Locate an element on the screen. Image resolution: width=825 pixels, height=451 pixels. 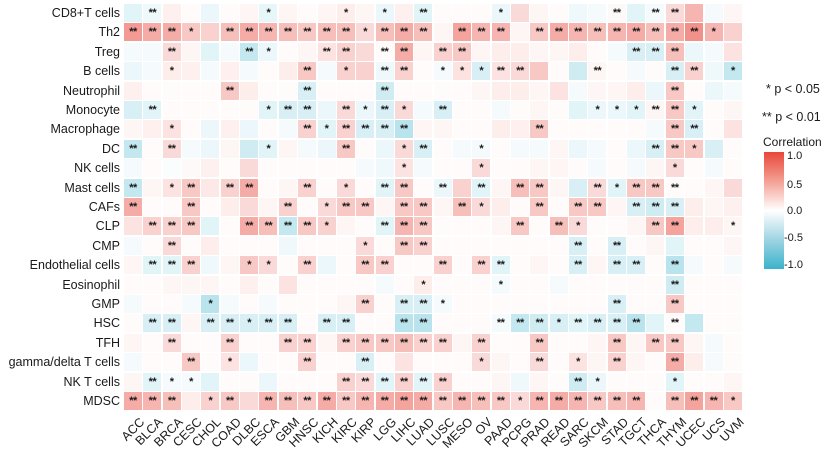
colorbar-title: Correlation is located at coordinates (792, 142).